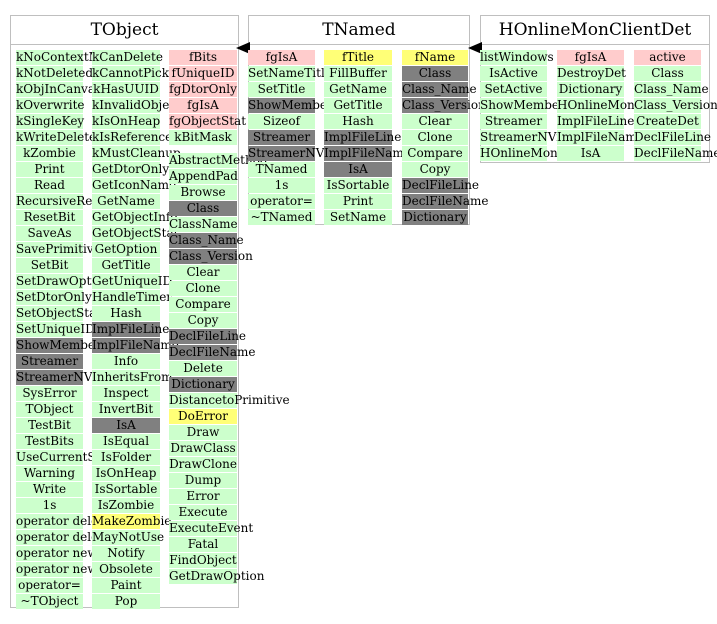  What do you see at coordinates (134, 185) in the screenshot?
I see `class-member: GetIconName` at bounding box center [134, 185].